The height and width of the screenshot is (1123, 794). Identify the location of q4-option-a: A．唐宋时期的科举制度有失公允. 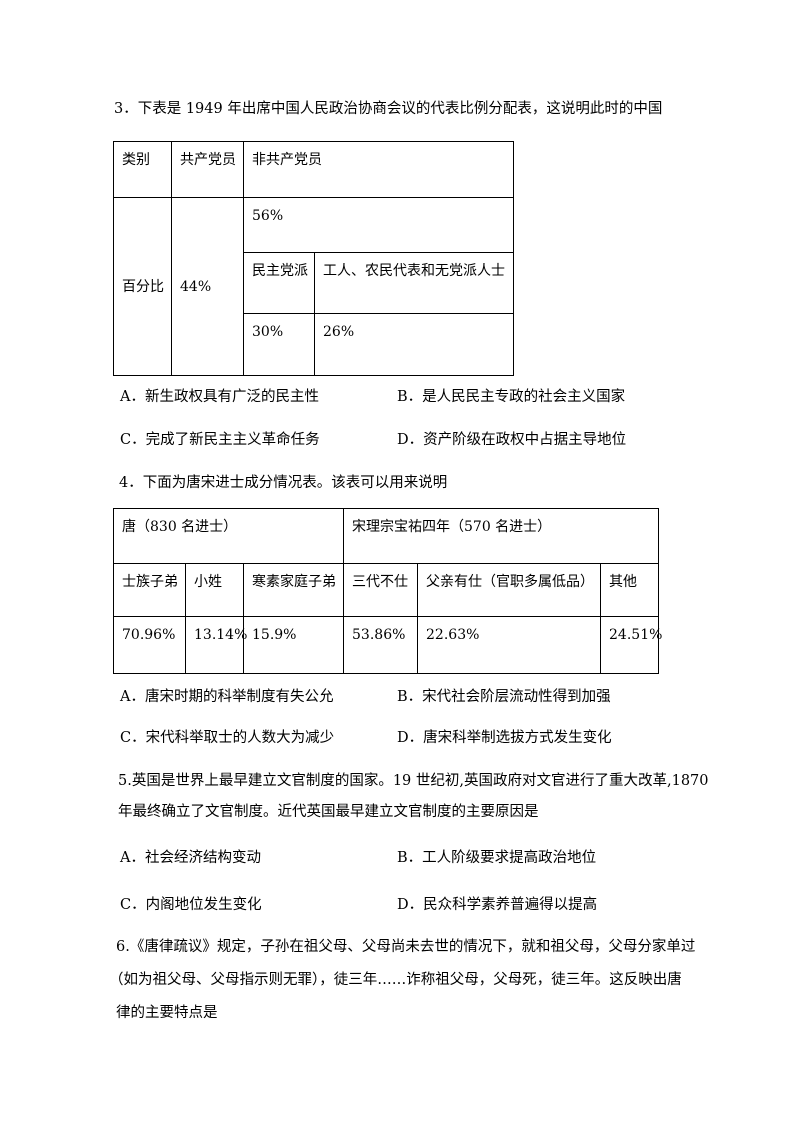
(227, 697).